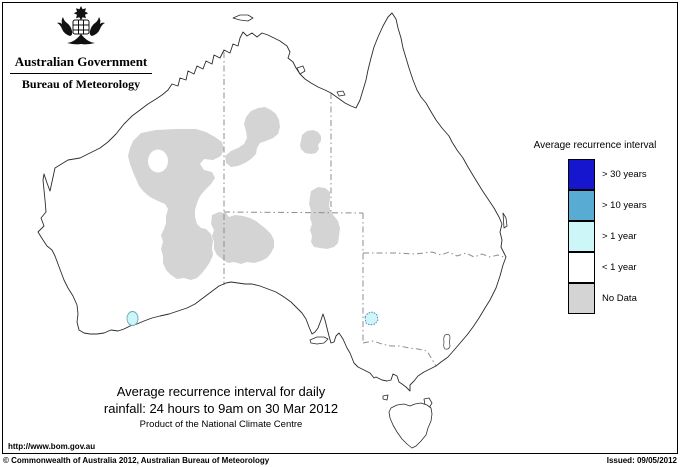 The width and height of the screenshot is (680, 467). Describe the element at coordinates (81, 61) in the screenshot. I see `government-title: Australian Government` at that location.